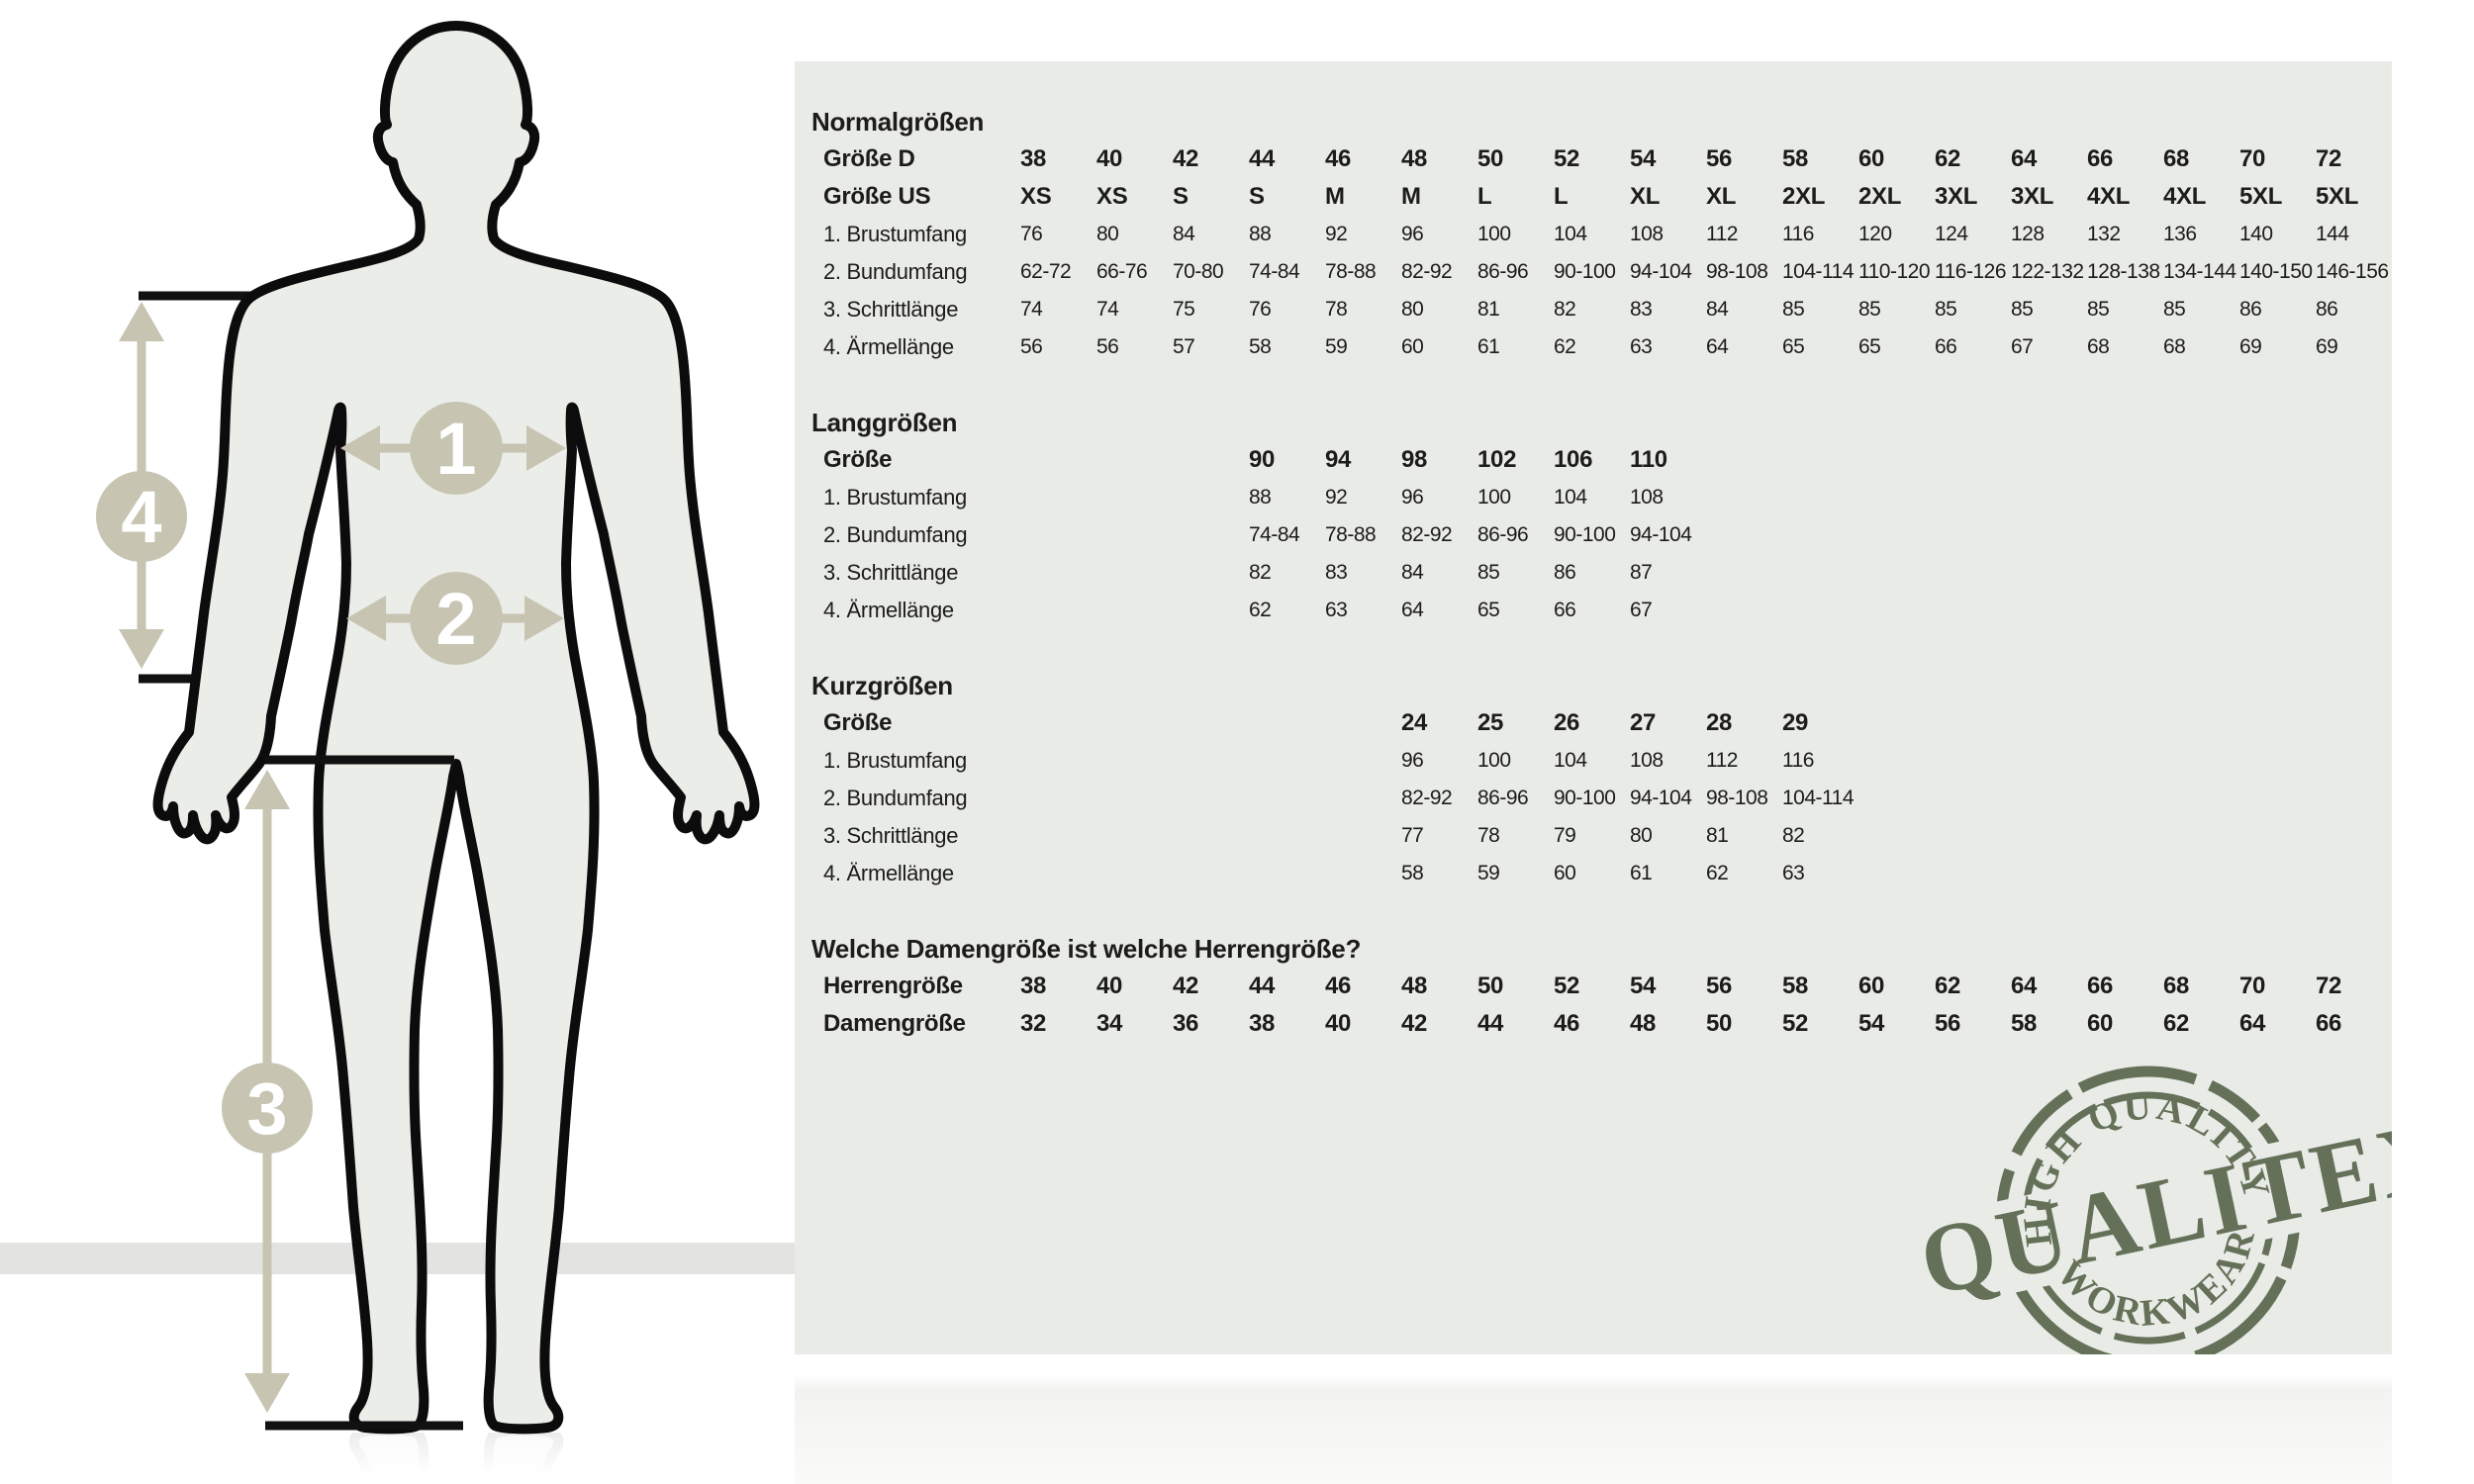  I want to click on measure-markers: 1 2 3 4, so click(299, 778).